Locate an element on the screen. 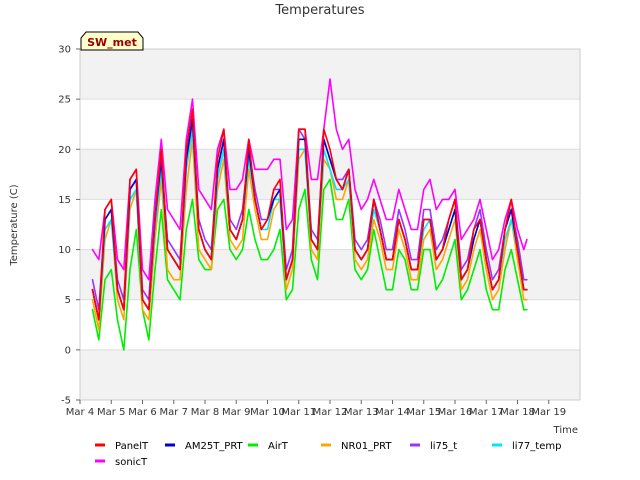  legend-item-li77-temp: li77_temp is located at coordinates (526, 446).